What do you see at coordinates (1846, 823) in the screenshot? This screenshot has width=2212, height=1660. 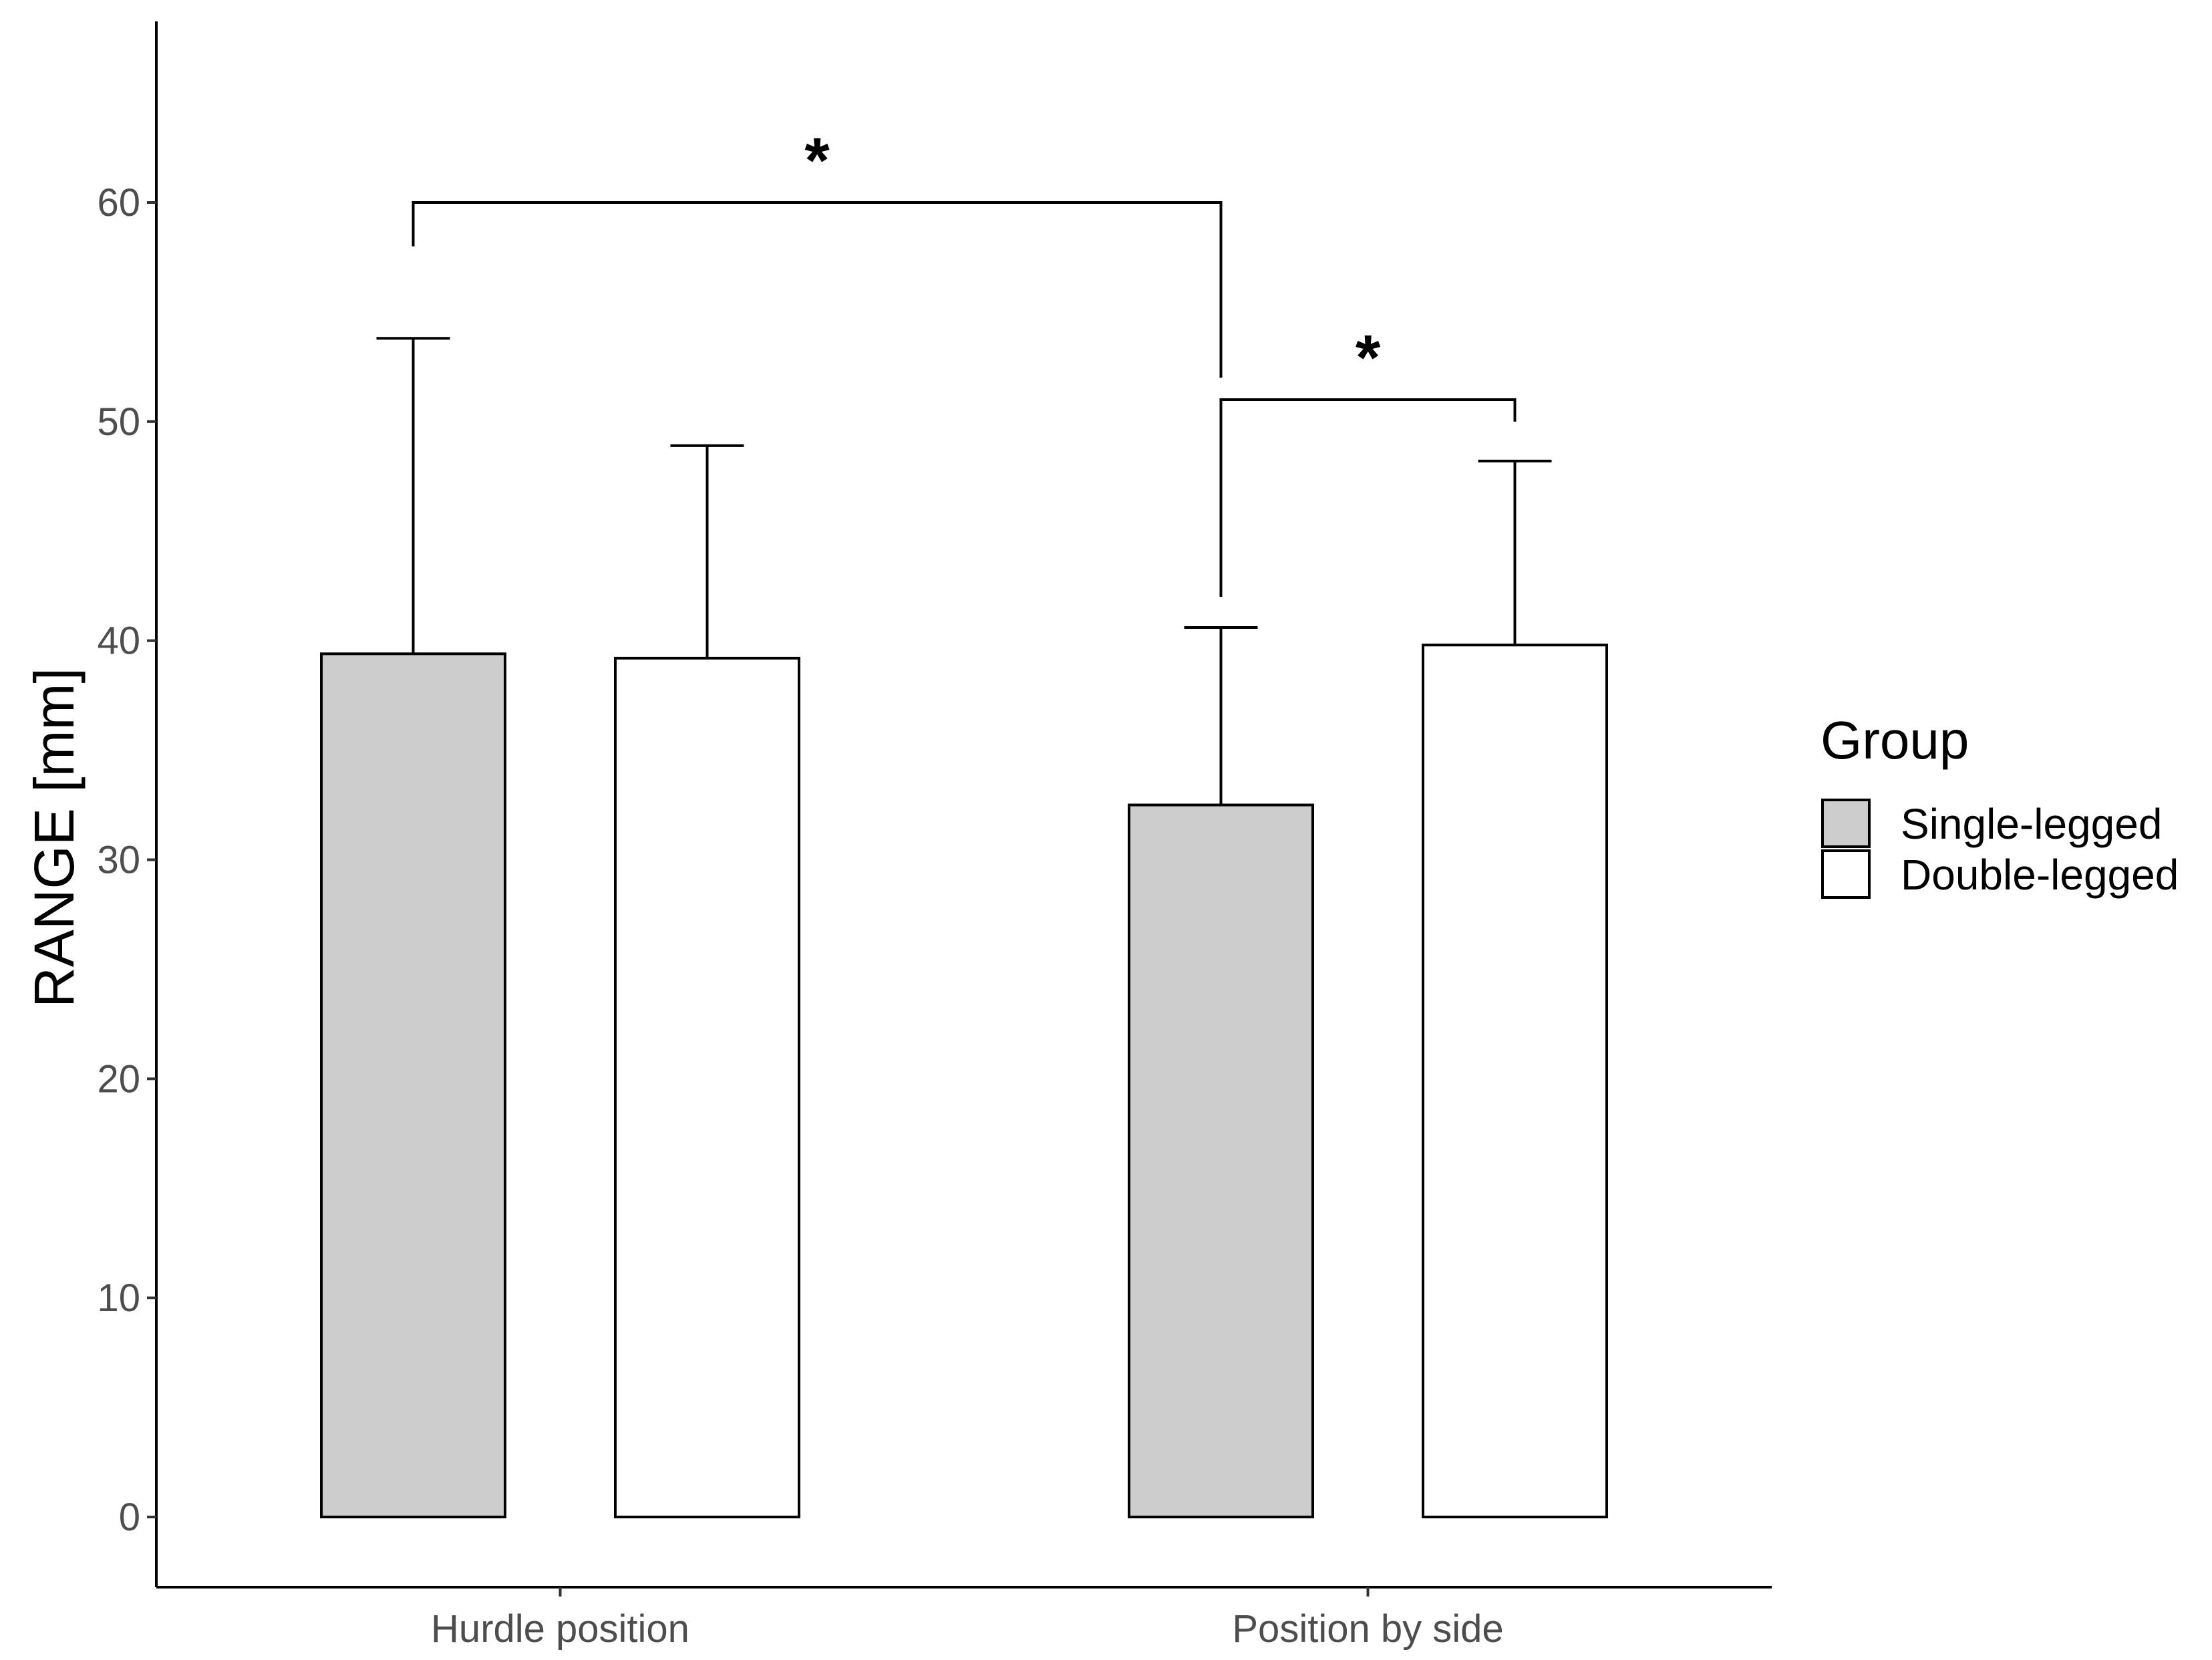 I see `legend-swatch-single` at bounding box center [1846, 823].